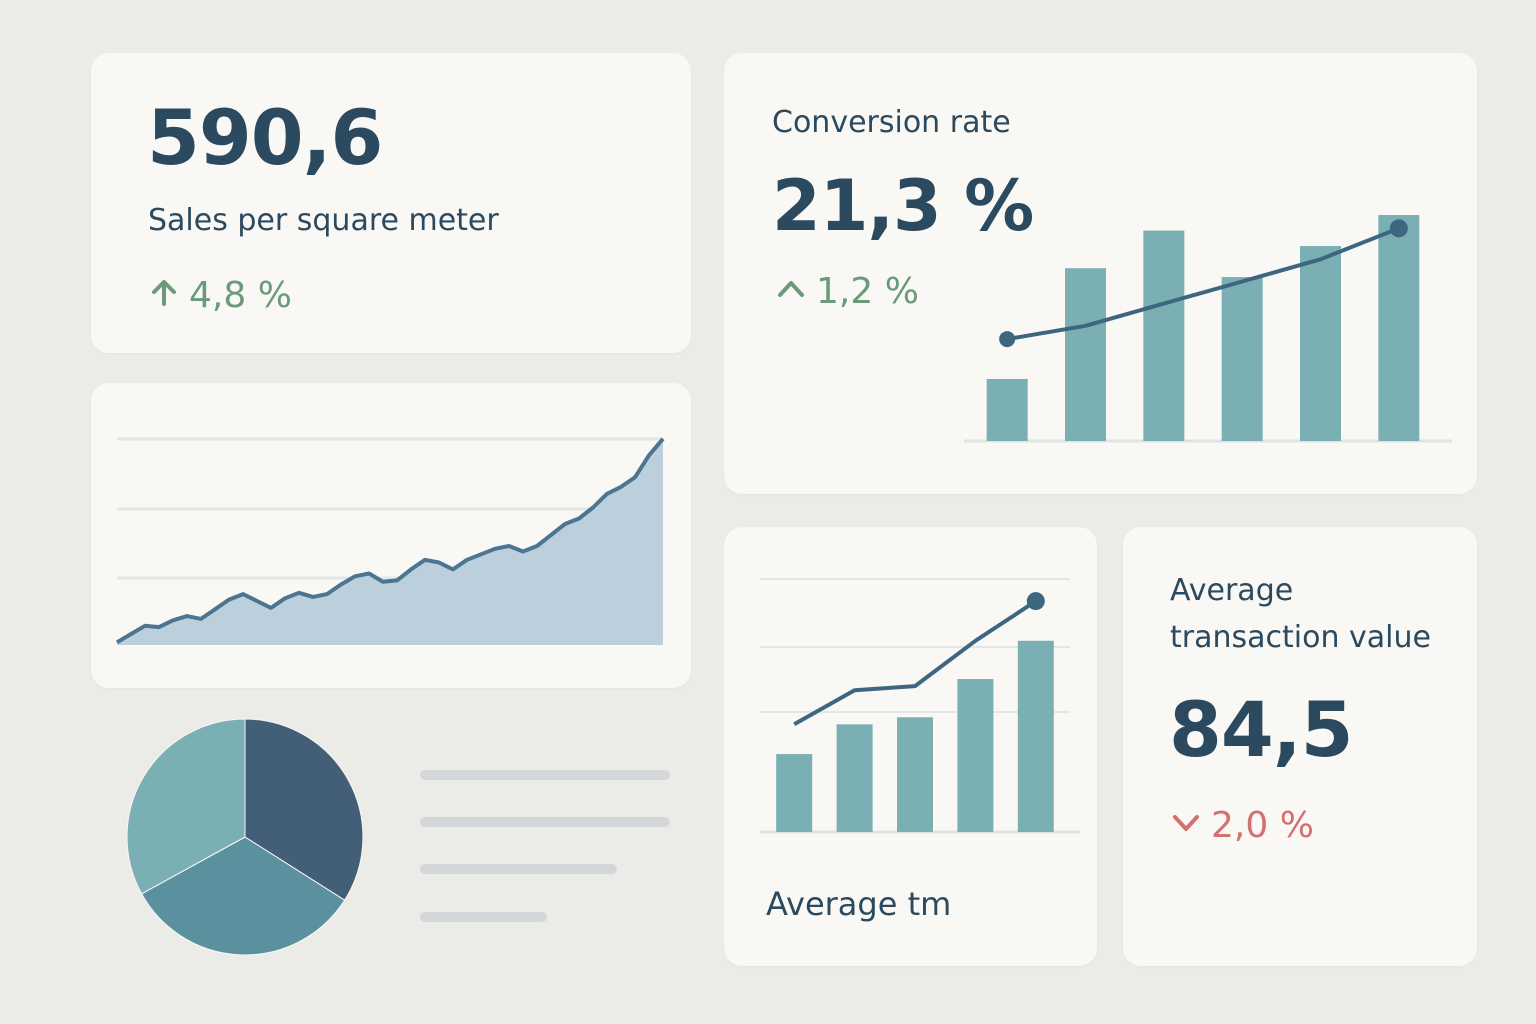 This screenshot has width=1536, height=1024. Describe the element at coordinates (1300, 637) in the screenshot. I see `atv-label-line2: transaction value` at that location.